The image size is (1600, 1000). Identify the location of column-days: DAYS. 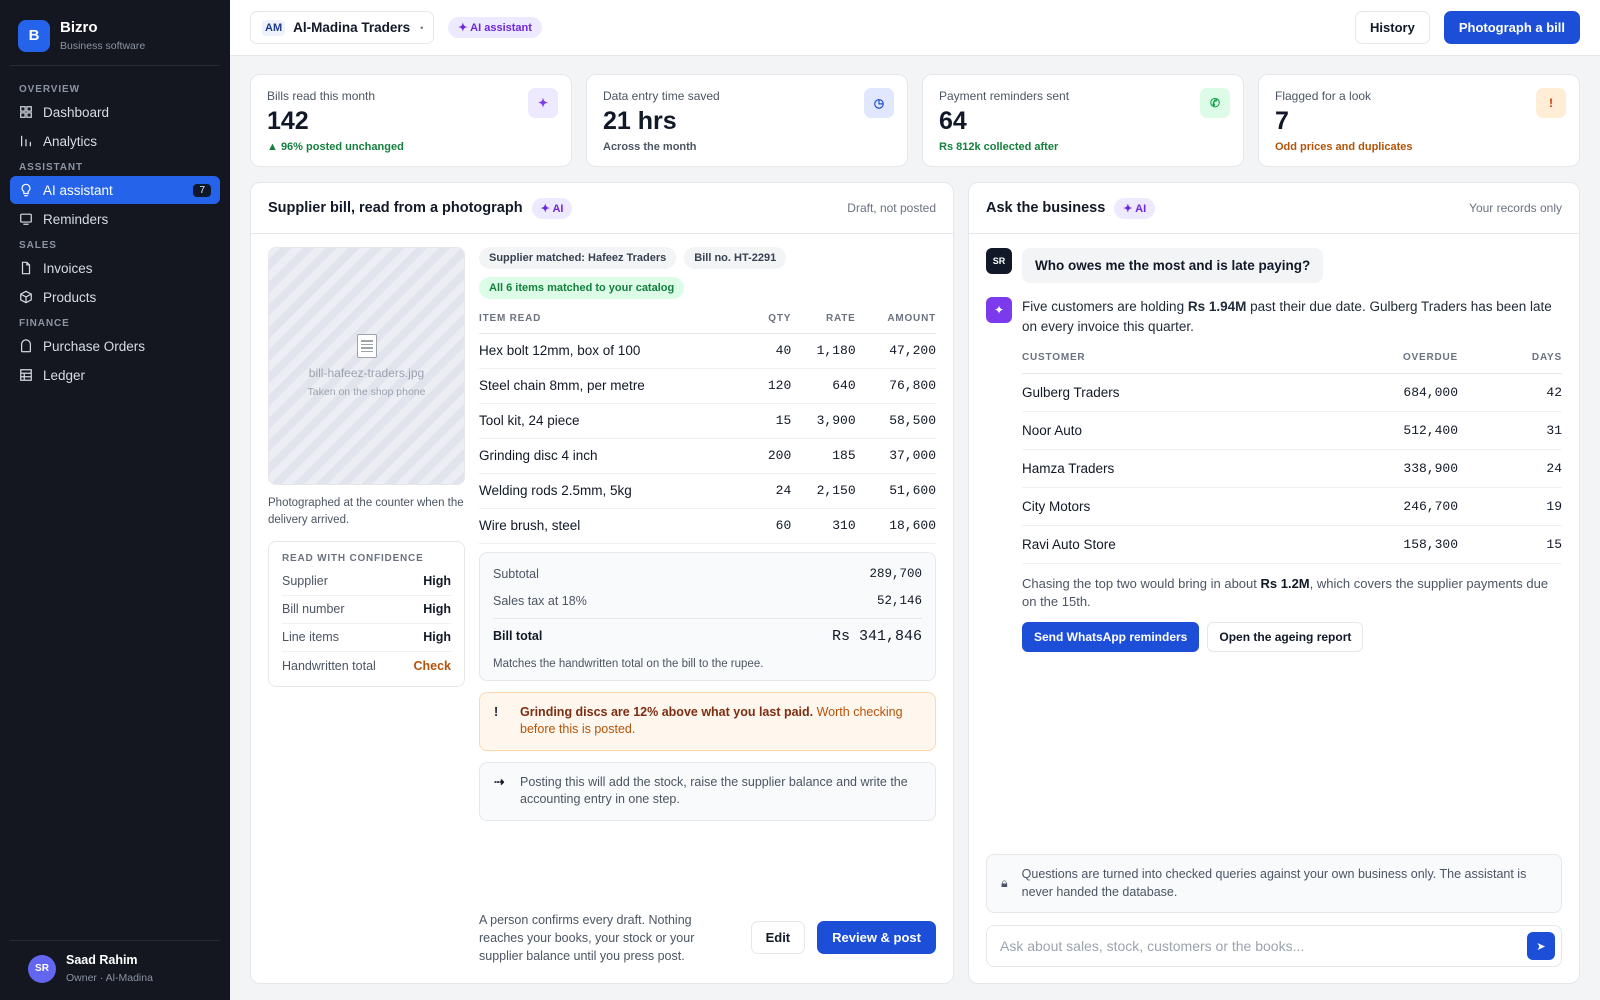
(1510, 358).